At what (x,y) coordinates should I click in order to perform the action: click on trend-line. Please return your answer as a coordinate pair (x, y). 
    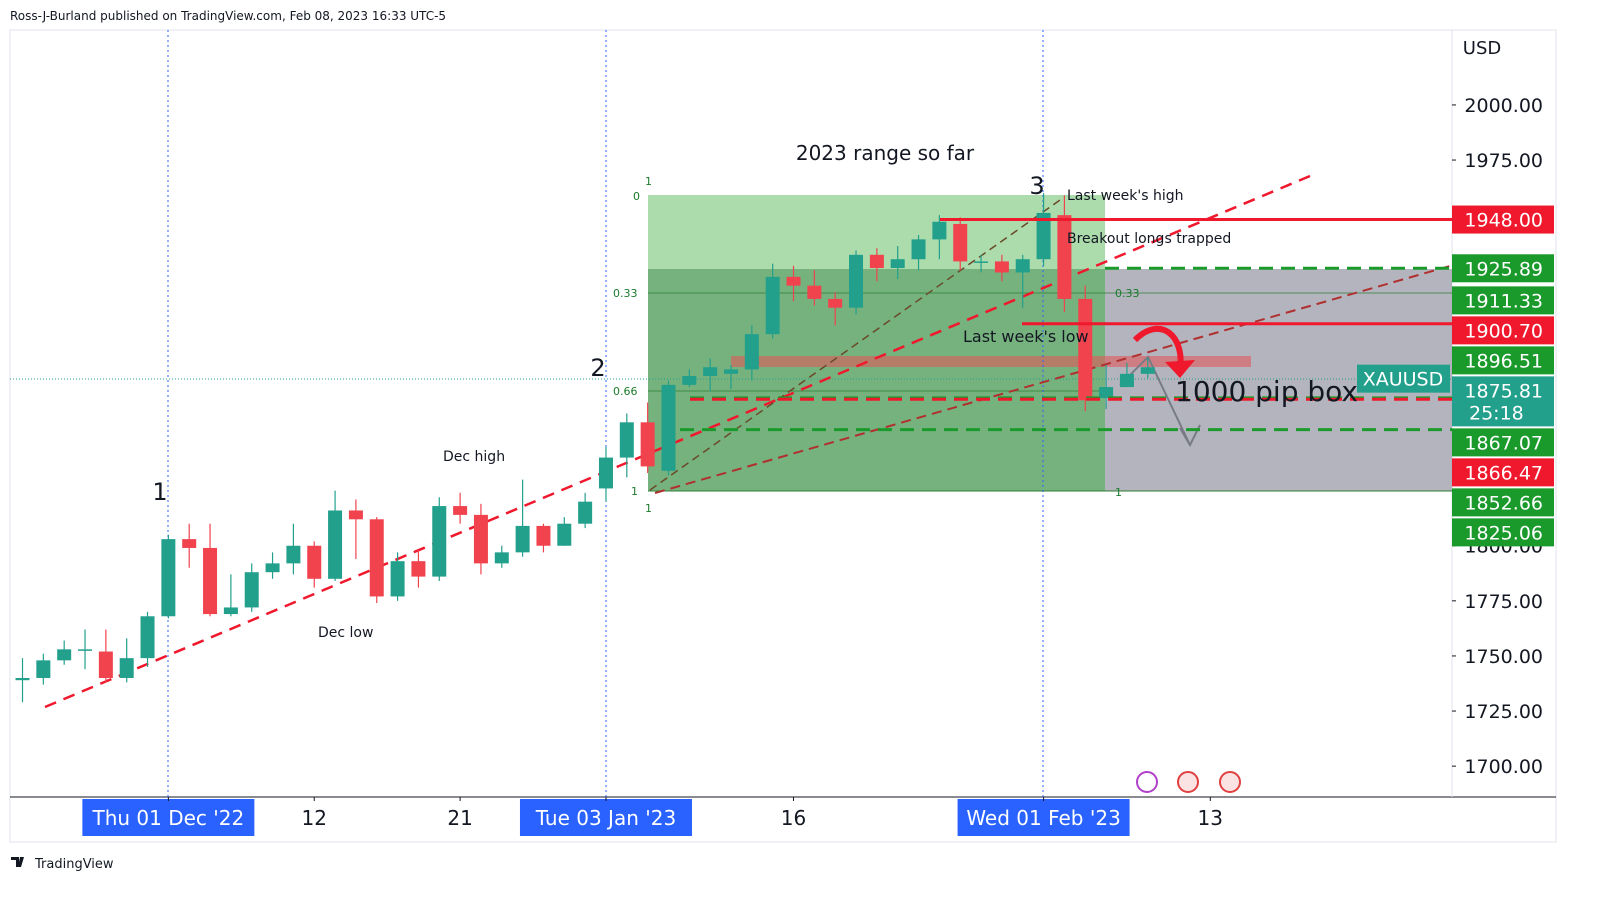
    Looking at the image, I should click on (1052, 379).